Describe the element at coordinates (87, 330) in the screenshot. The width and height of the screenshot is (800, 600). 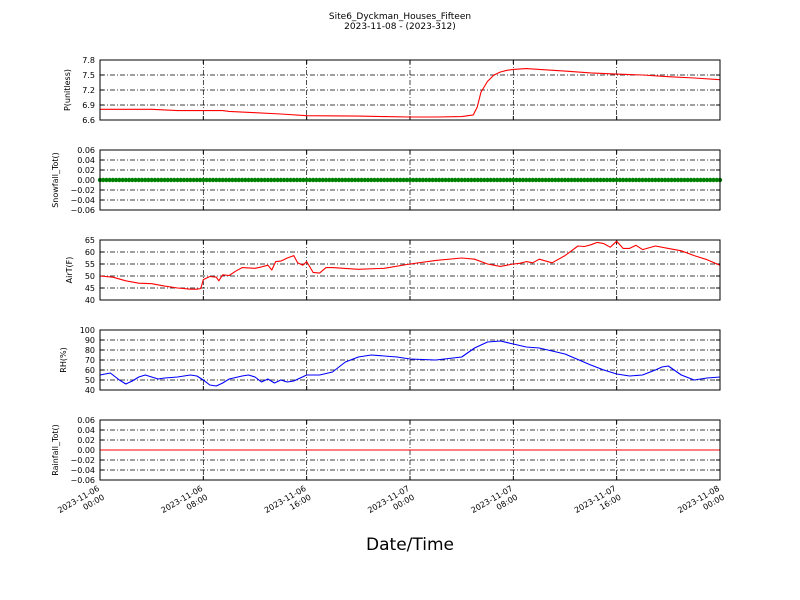
I see `y-tick-label: 100` at that location.